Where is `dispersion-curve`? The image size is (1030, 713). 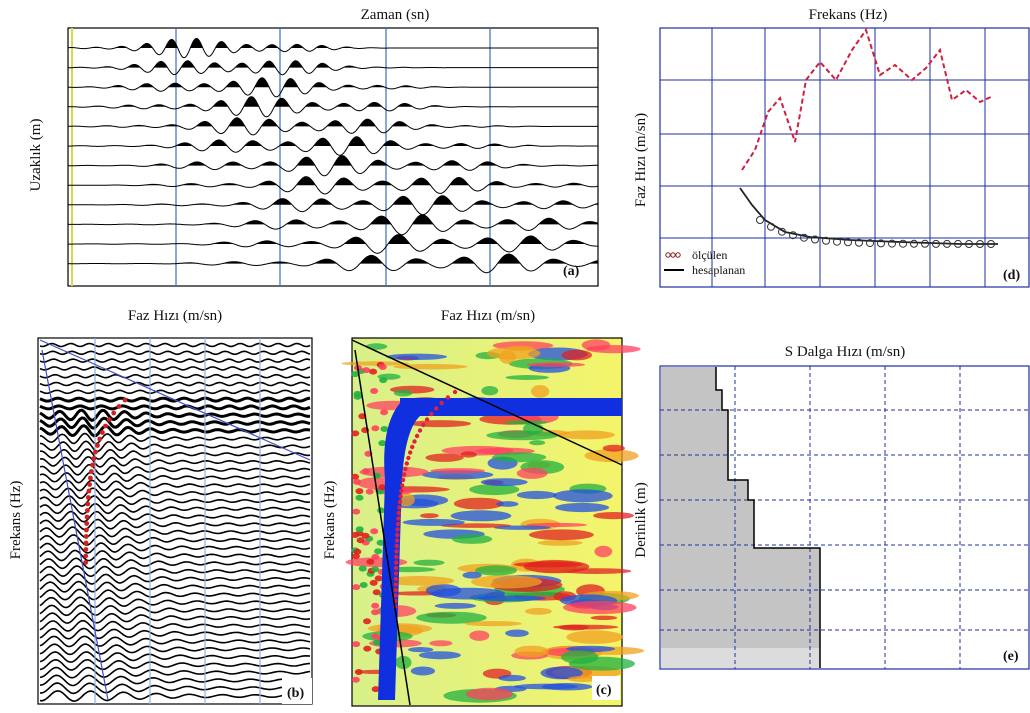
dispersion-curve is located at coordinates (867, 99).